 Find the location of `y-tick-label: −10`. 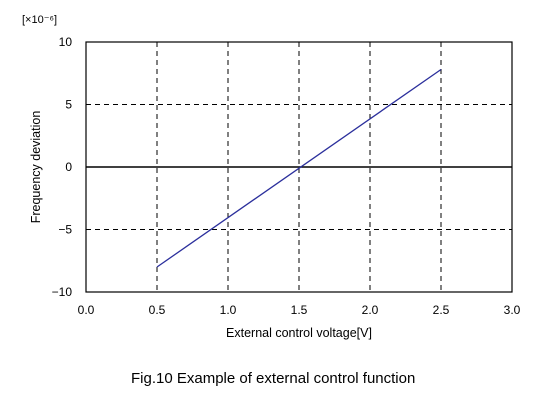

y-tick-label: −10 is located at coordinates (62, 292).